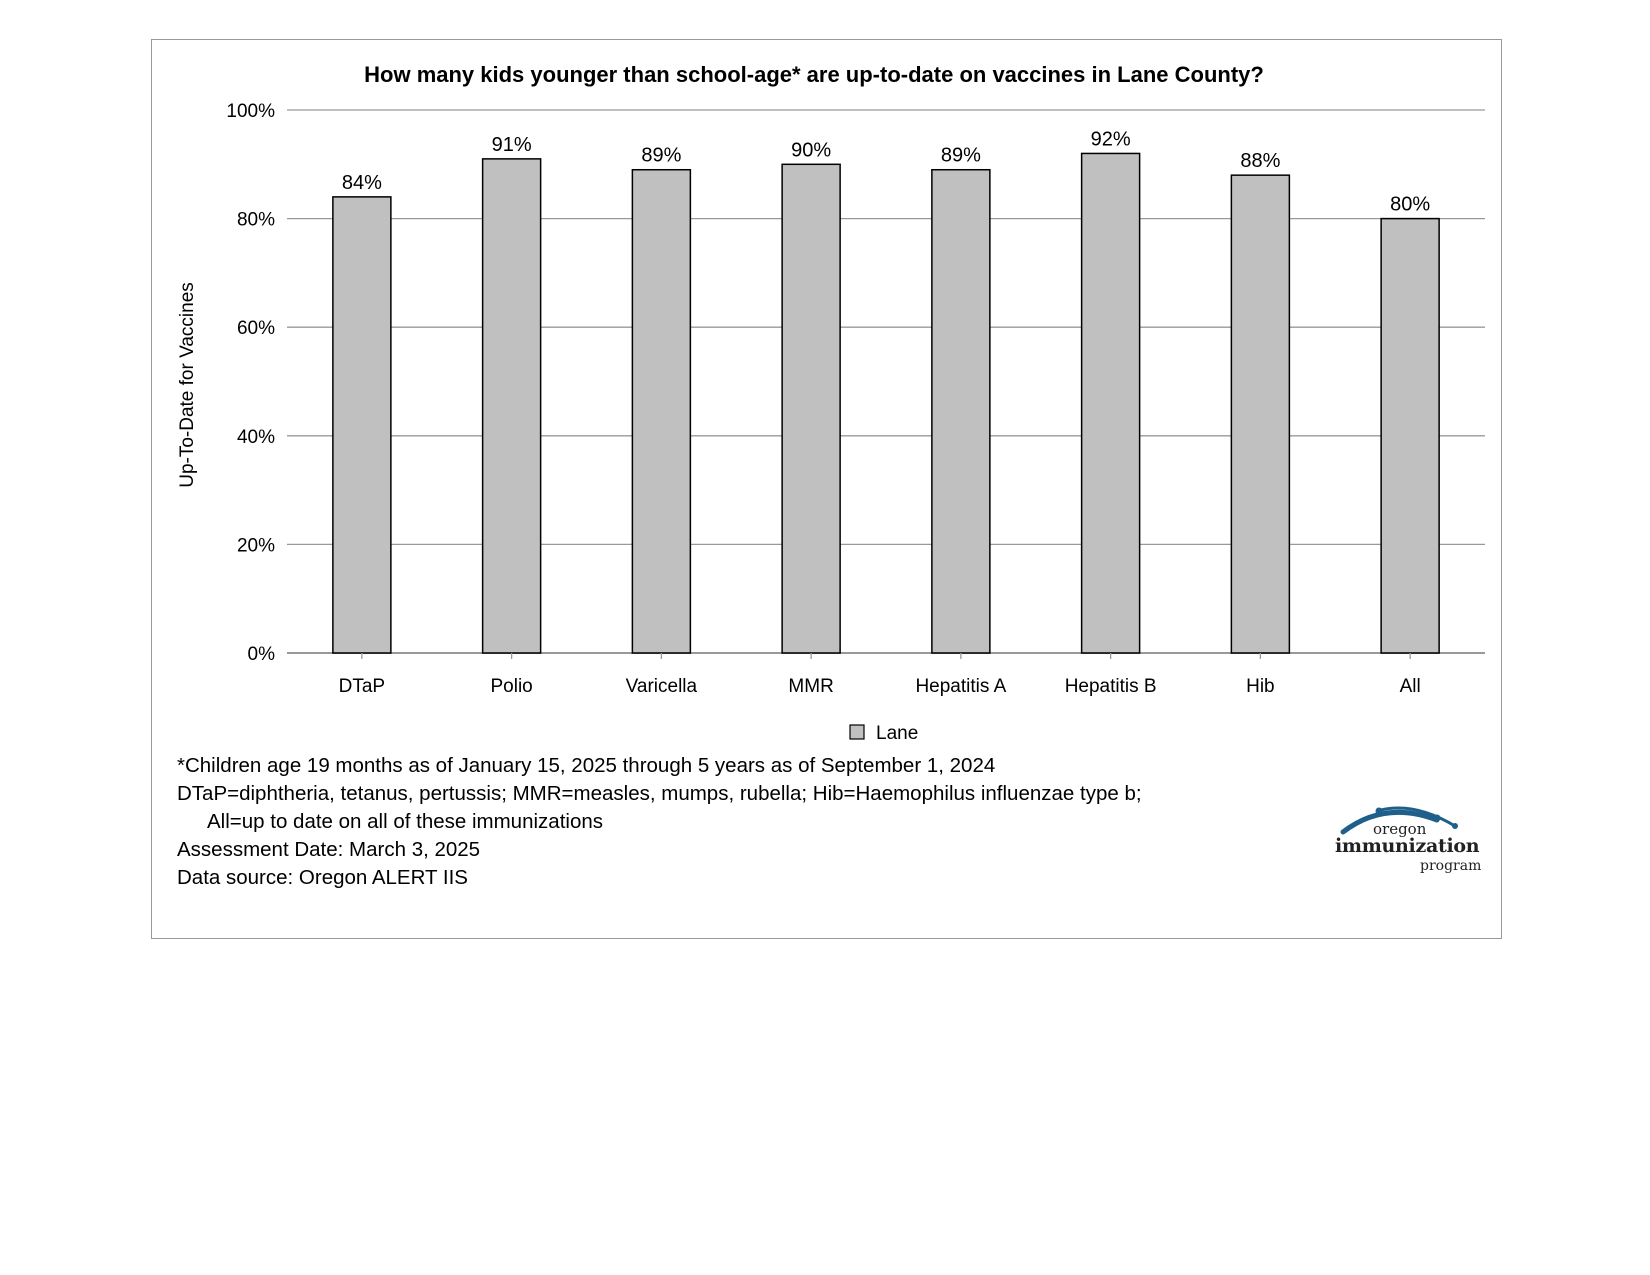 This screenshot has height=1275, width=1650. What do you see at coordinates (1260, 414) in the screenshot?
I see `bar-hib` at bounding box center [1260, 414].